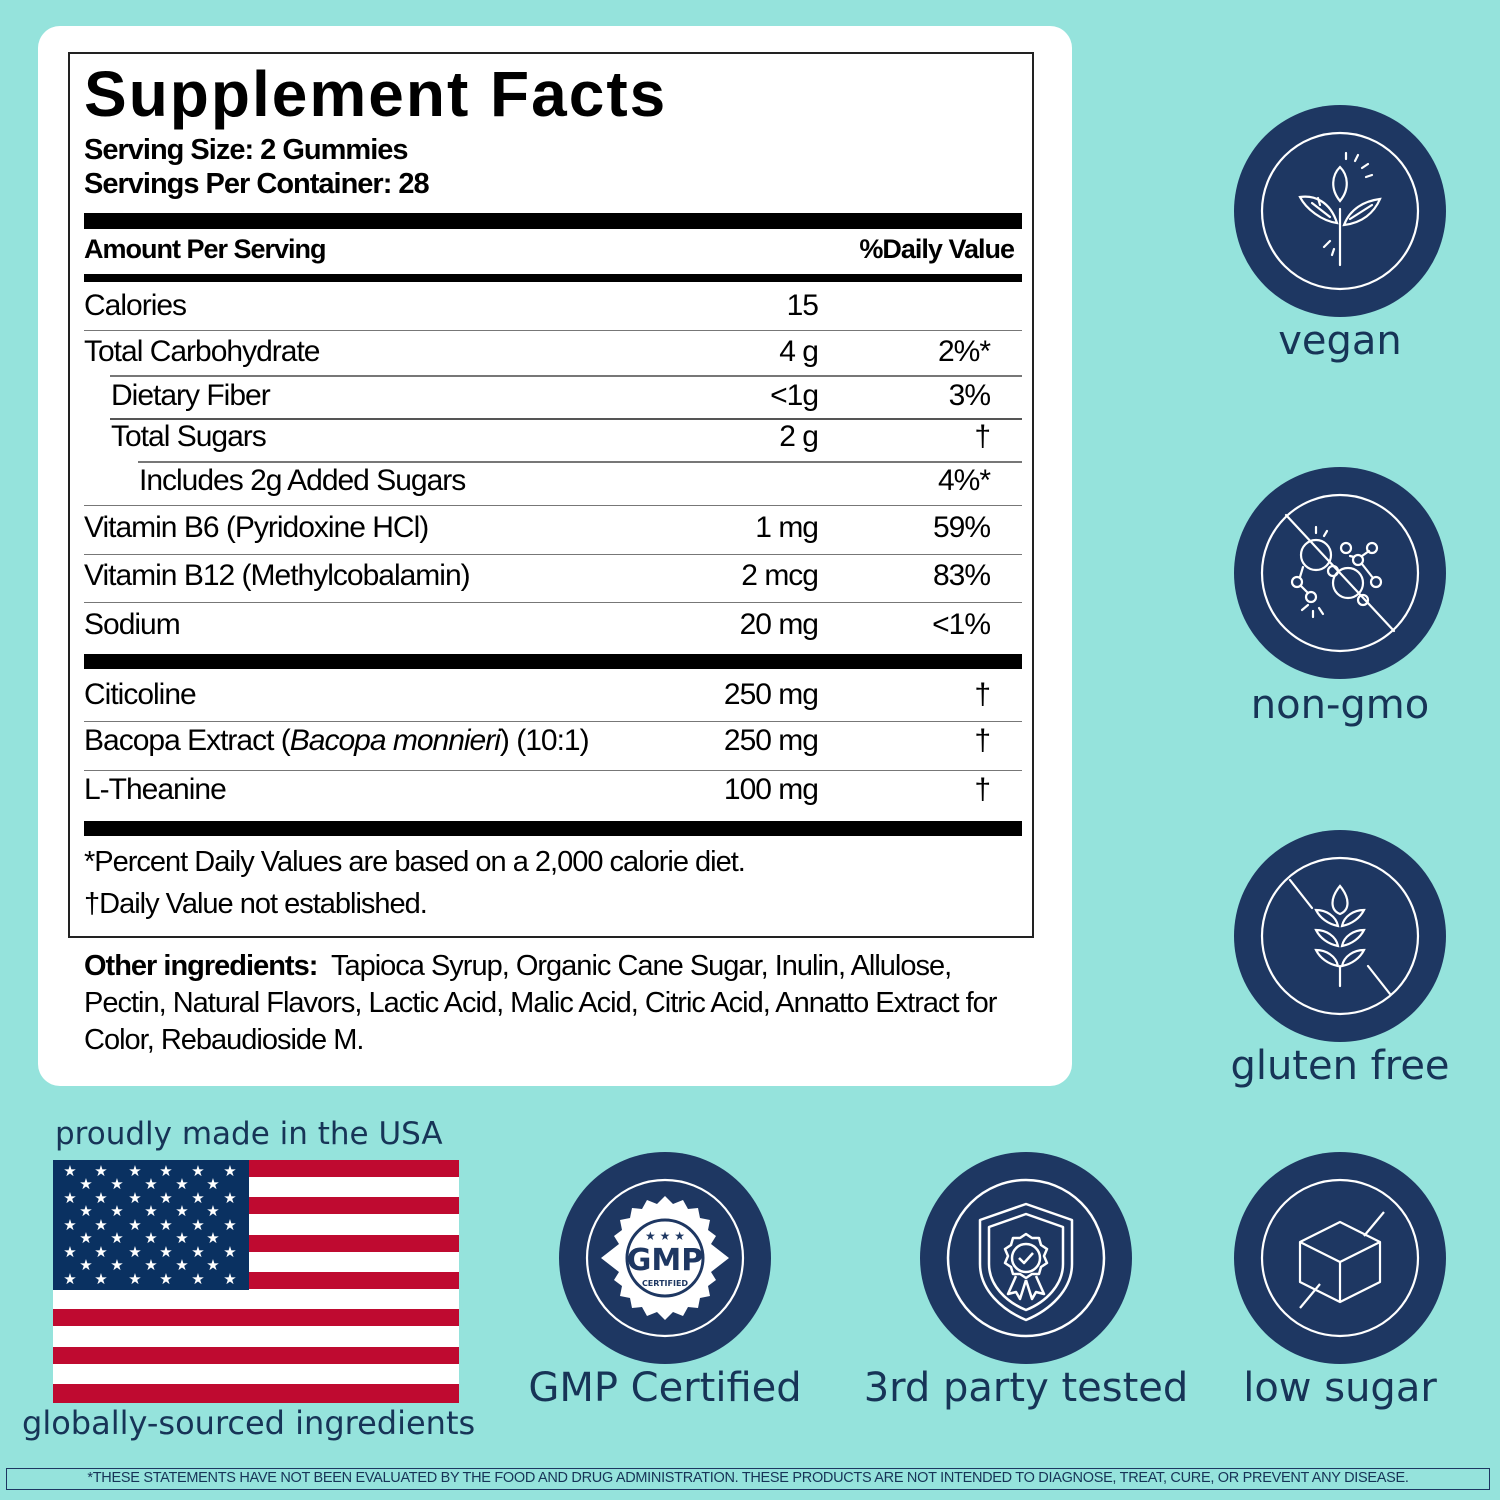 The height and width of the screenshot is (1500, 1500). What do you see at coordinates (544, 740) in the screenshot?
I see `ingredient-name-suffix: ) (10:1)` at bounding box center [544, 740].